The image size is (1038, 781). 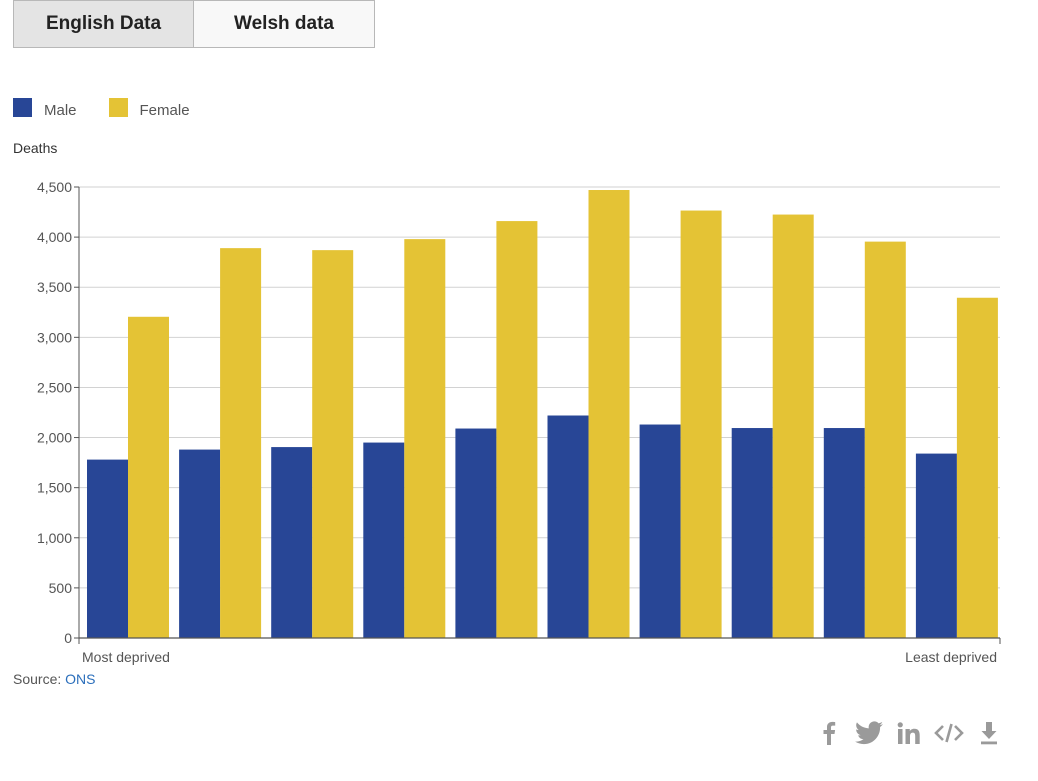 I want to click on y-tick-label: 1,500, so click(x=54, y=488).